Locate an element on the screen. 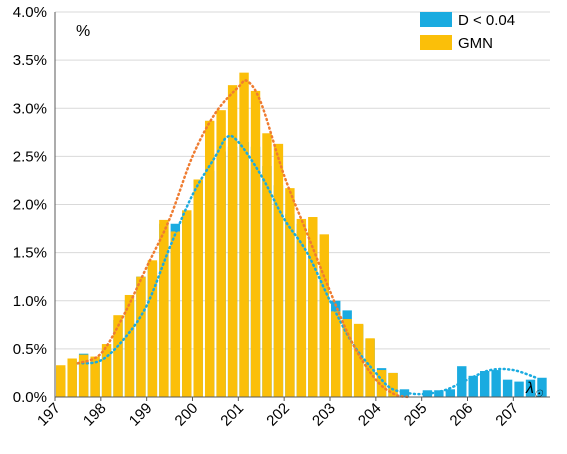 The height and width of the screenshot is (454, 567). unit-label: % is located at coordinates (83, 31).